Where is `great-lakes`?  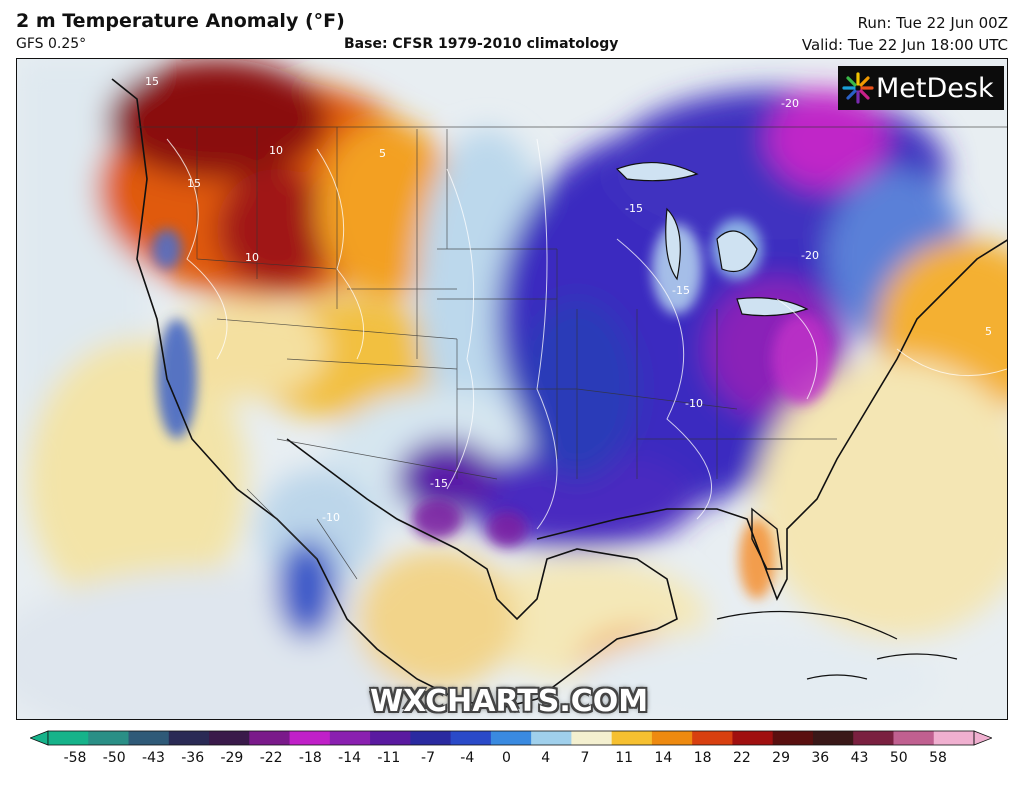 great-lakes is located at coordinates (712, 239).